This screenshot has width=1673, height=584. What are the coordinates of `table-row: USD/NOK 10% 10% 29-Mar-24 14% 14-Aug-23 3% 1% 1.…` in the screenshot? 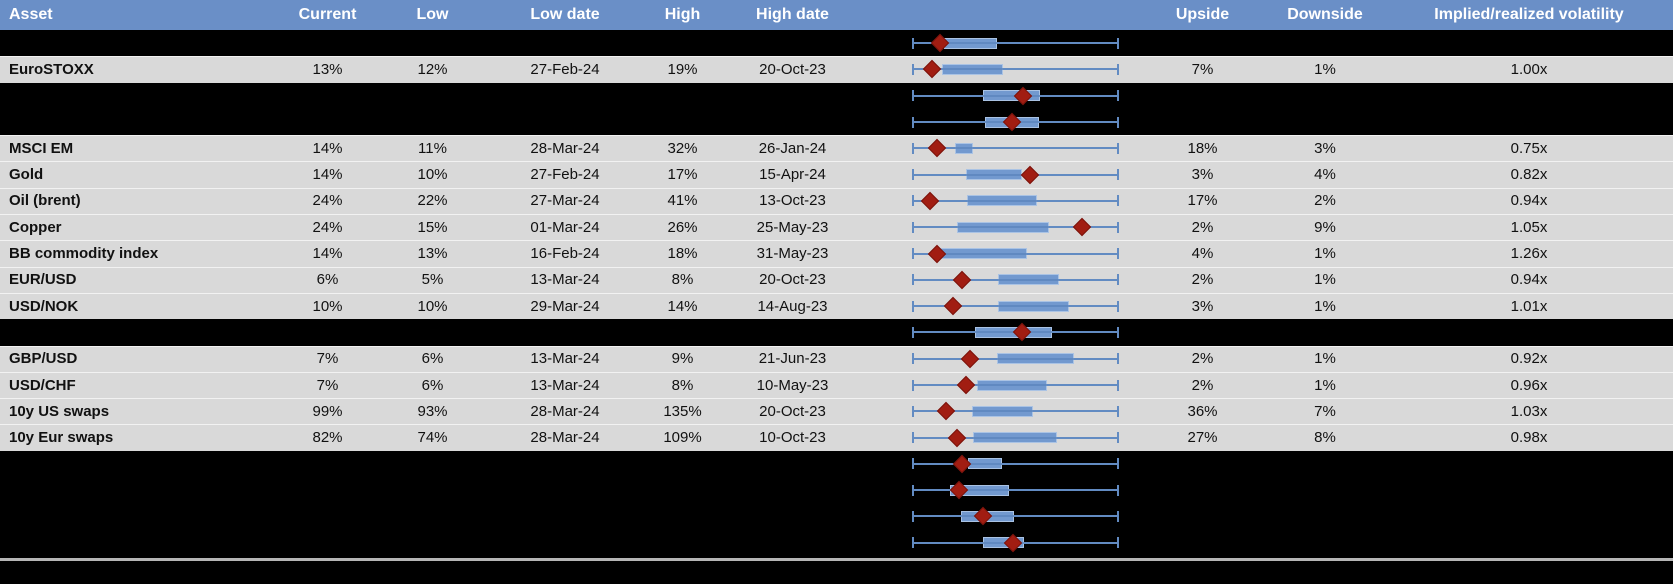 It's located at (836, 306).